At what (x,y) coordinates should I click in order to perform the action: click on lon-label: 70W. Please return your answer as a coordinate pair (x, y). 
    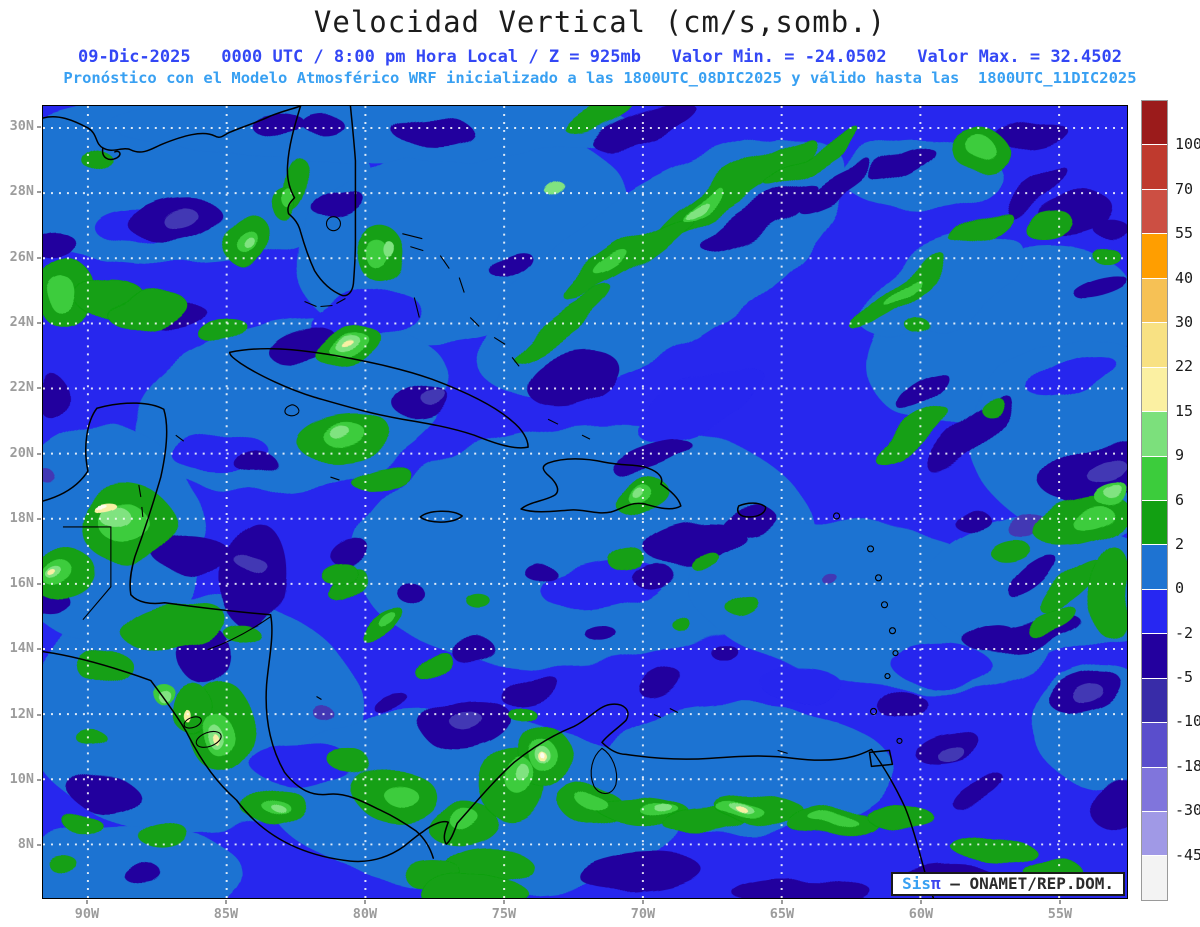
    Looking at the image, I should click on (643, 914).